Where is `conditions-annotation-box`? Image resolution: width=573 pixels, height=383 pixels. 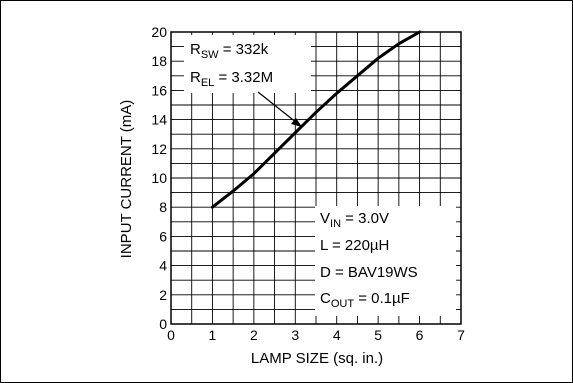 conditions-annotation-box is located at coordinates (385, 261).